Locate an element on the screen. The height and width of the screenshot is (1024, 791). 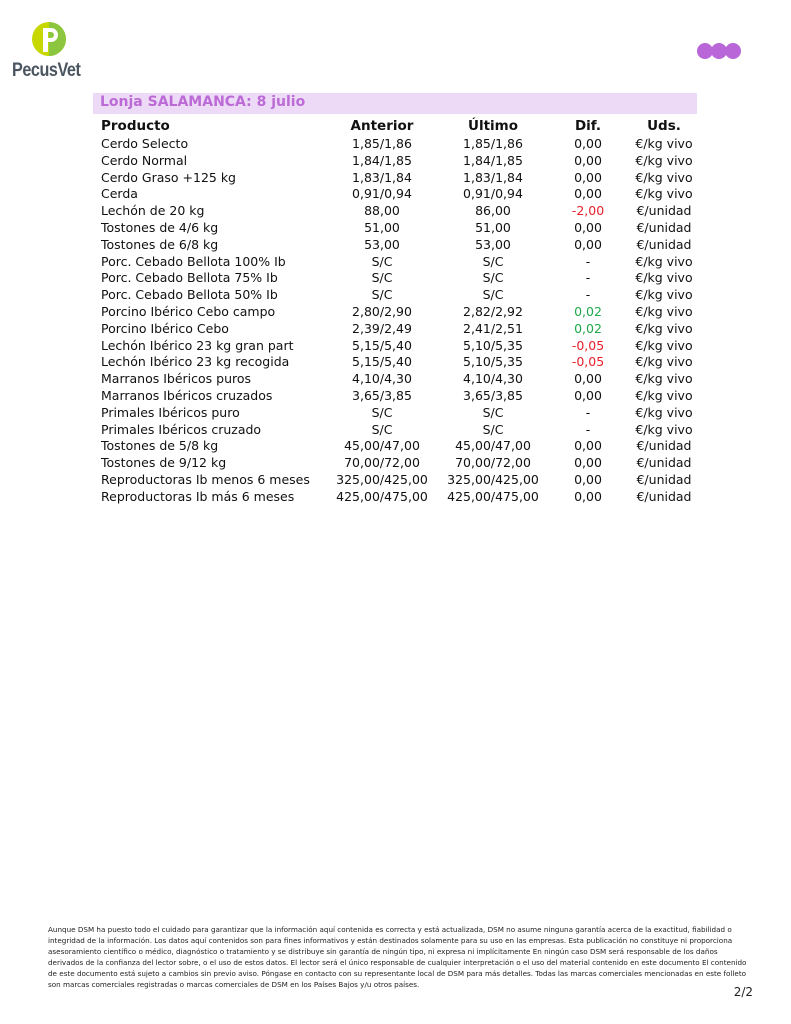
page-number: 2/2 is located at coordinates (743, 992).